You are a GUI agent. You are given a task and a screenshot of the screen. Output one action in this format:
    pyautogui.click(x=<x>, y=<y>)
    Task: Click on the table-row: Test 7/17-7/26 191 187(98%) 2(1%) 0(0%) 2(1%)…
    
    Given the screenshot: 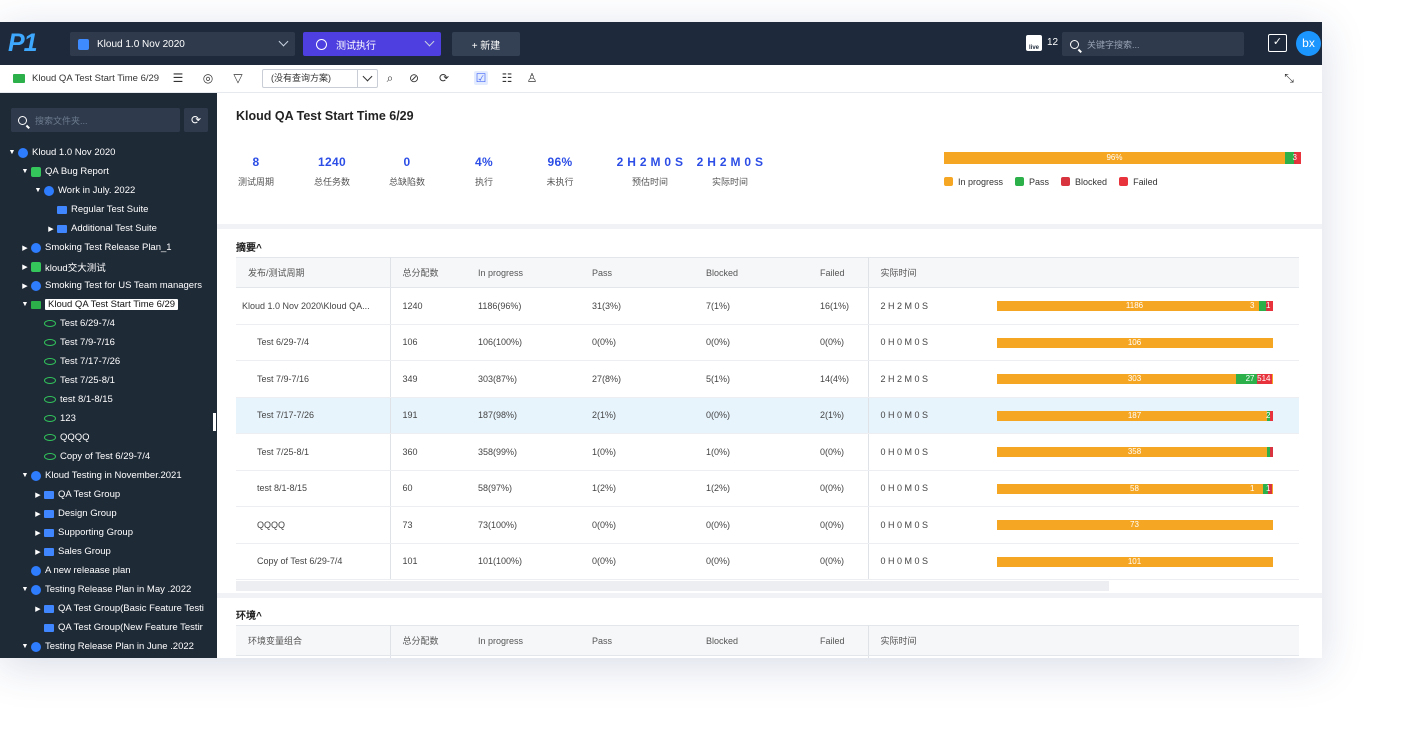 What is the action you would take?
    pyautogui.click(x=767, y=415)
    